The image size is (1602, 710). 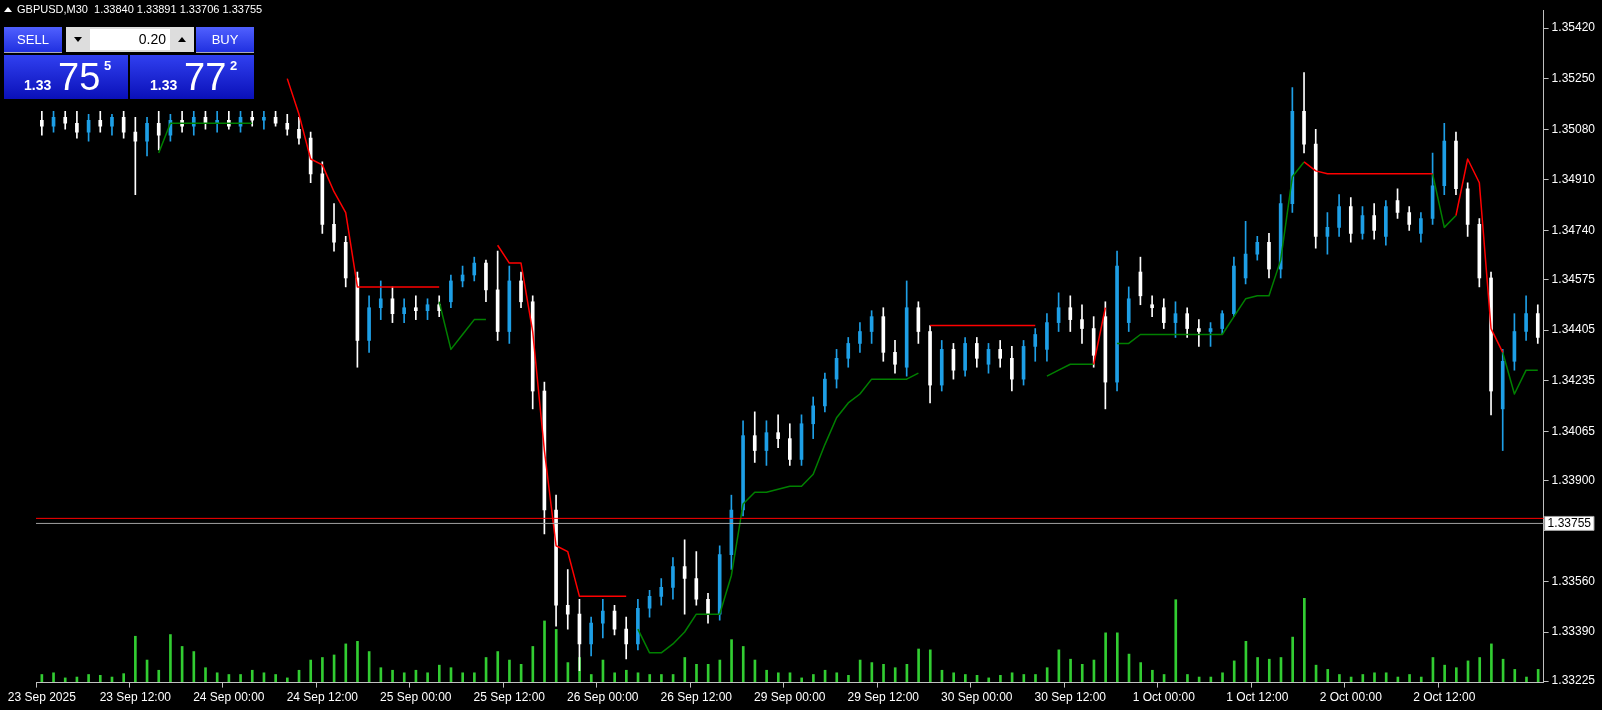 I want to click on x-tick-label: 29 Sep 00:00, so click(x=790, y=697).